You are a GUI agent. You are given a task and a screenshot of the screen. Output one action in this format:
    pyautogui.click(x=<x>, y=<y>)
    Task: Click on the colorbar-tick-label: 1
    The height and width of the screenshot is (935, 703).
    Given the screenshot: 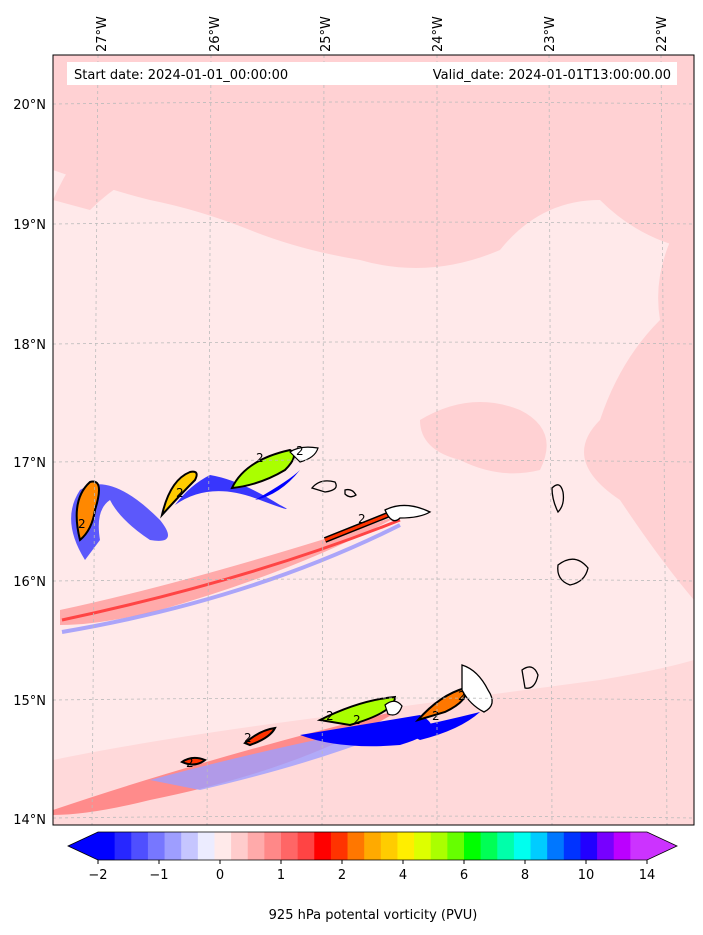 What is the action you would take?
    pyautogui.click(x=281, y=875)
    